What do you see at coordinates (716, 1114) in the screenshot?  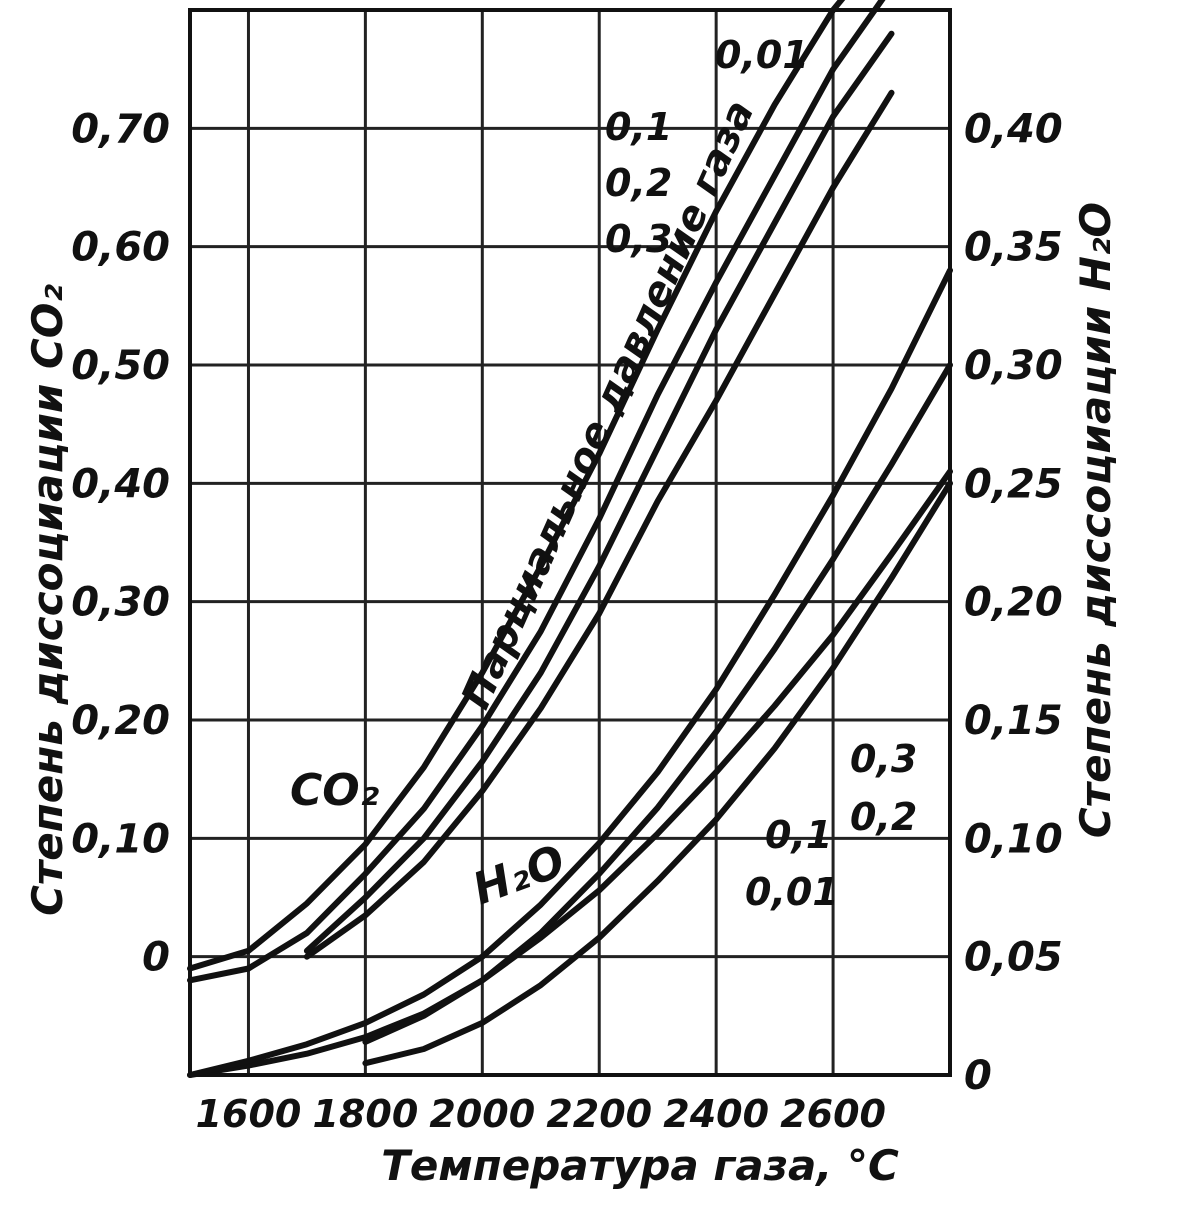 I see `x-tick-label: 2400` at bounding box center [716, 1114].